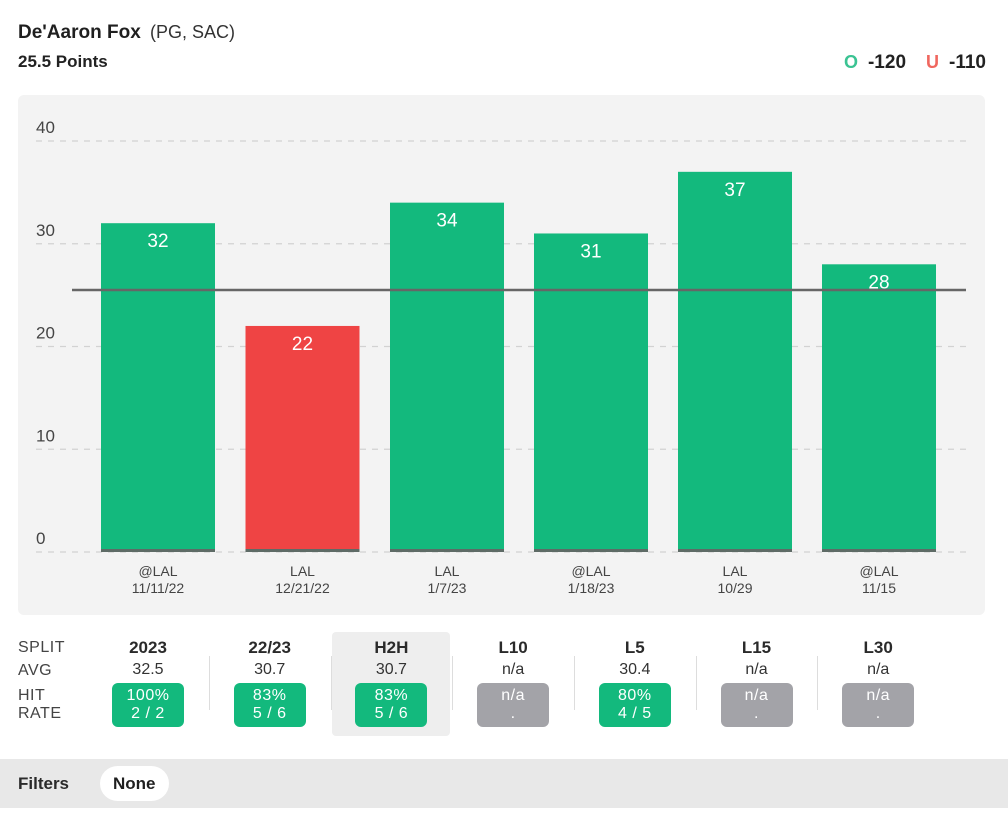  I want to click on hit-rate-label-line2: RATE, so click(40, 713).